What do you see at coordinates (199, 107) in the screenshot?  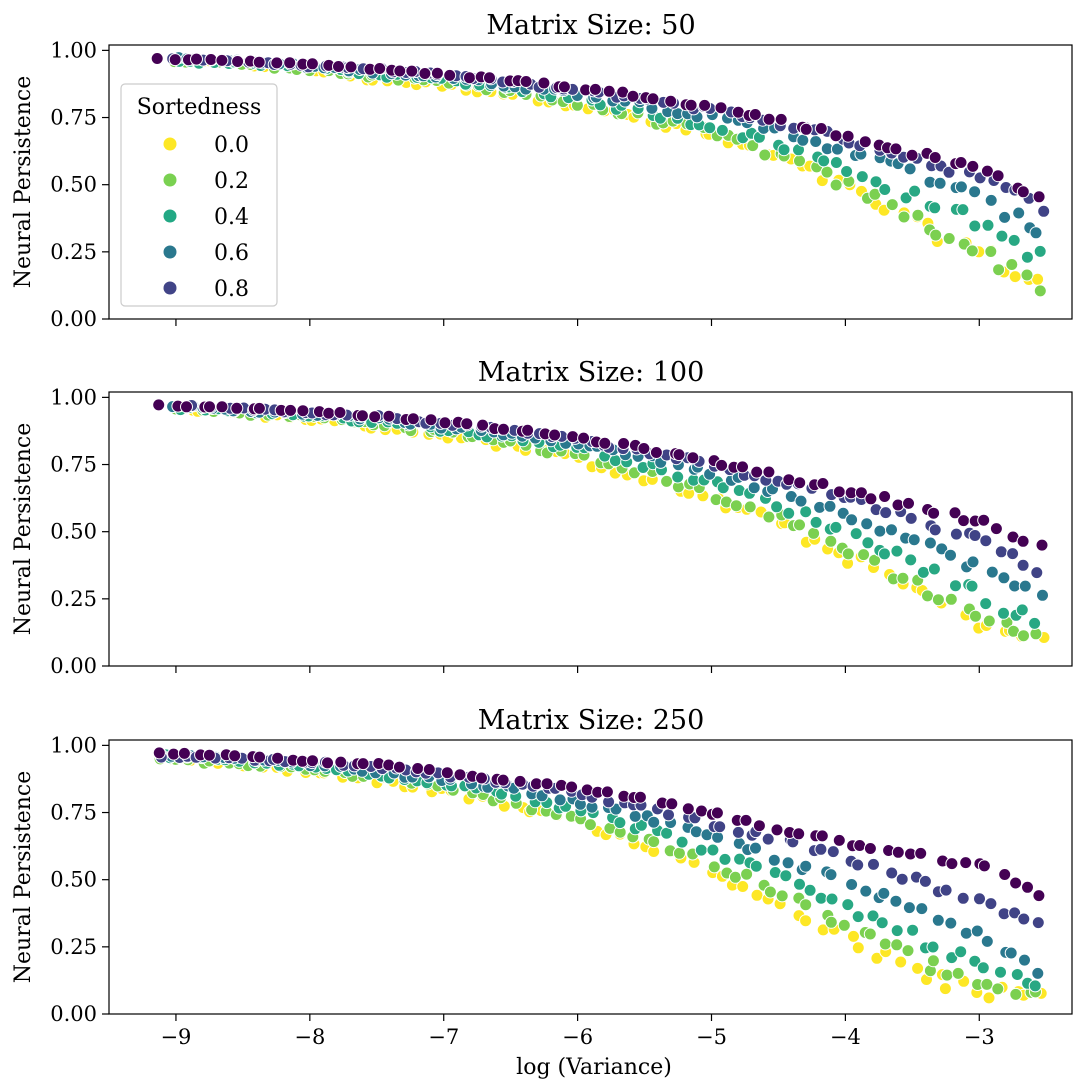 I see `legend-title: Sortedness` at bounding box center [199, 107].